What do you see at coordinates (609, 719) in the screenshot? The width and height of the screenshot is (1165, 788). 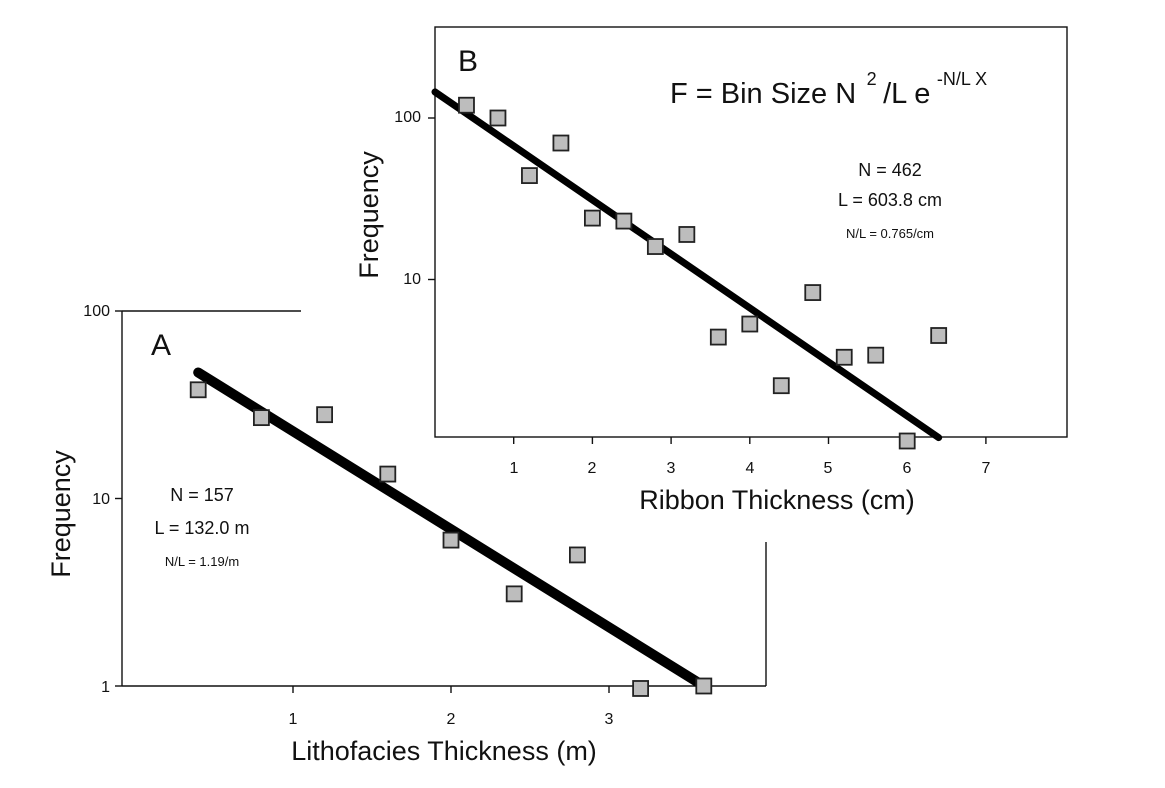 I see `panel-a-x-tick-label: 3` at bounding box center [609, 719].